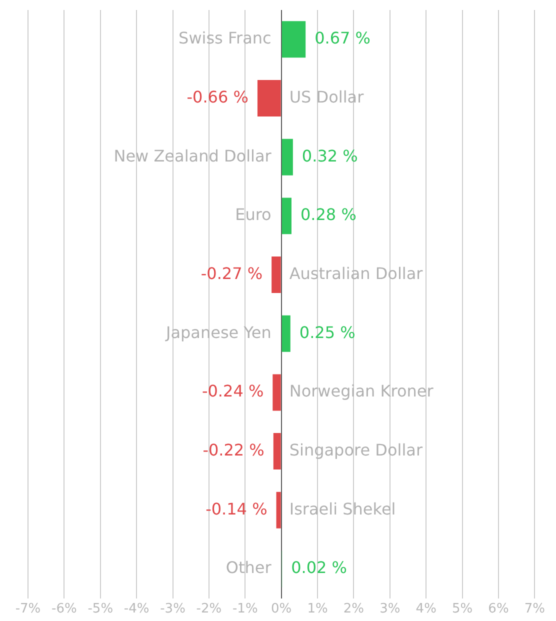  Describe the element at coordinates (330, 156) in the screenshot. I see `data-label: 0.32 %` at that location.